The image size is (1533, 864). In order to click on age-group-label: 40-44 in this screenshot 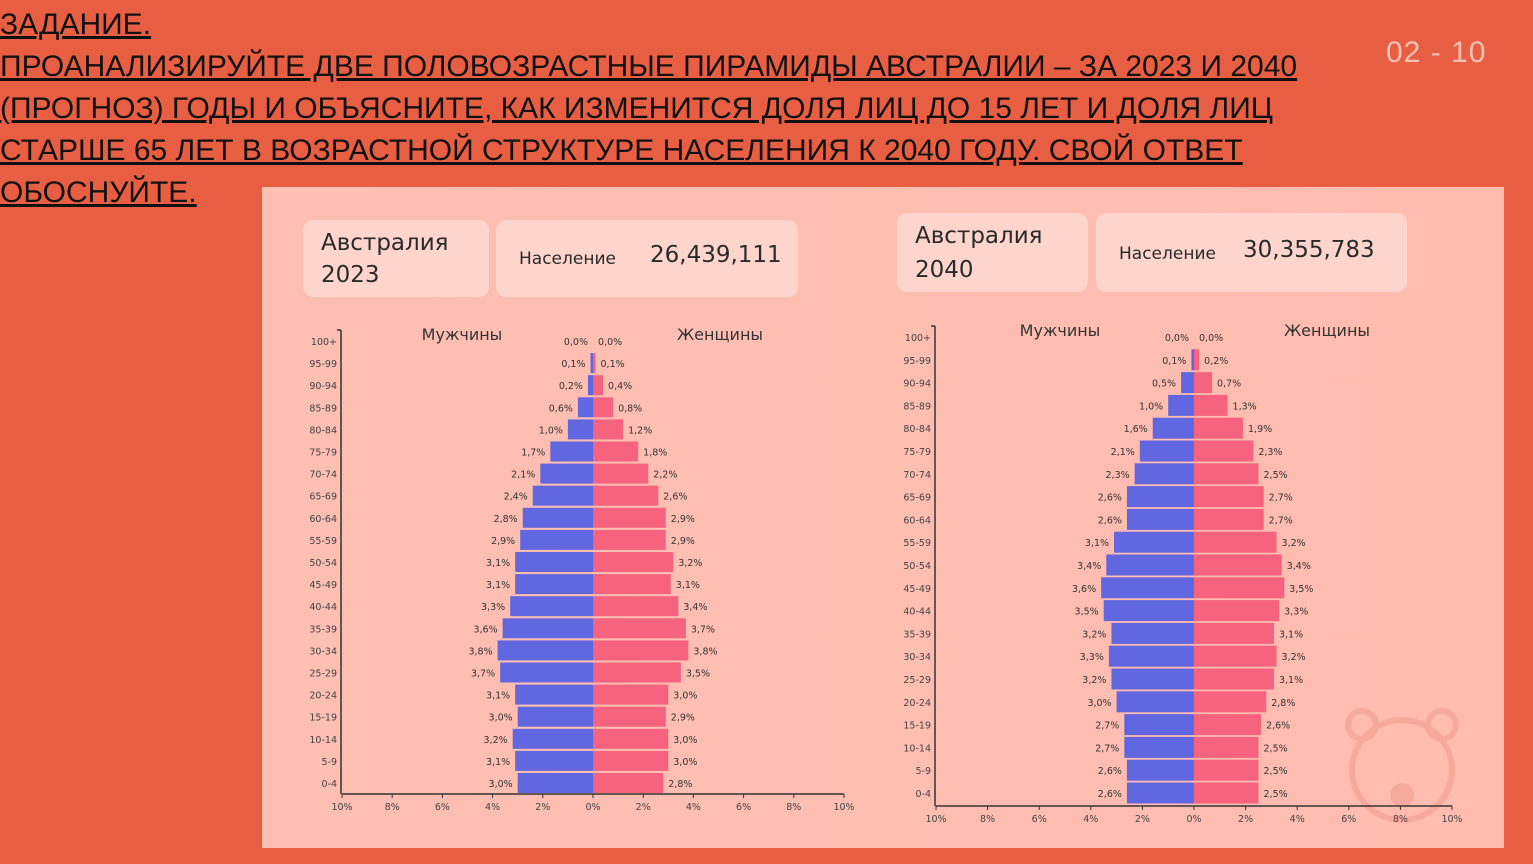, I will do `click(323, 607)`.